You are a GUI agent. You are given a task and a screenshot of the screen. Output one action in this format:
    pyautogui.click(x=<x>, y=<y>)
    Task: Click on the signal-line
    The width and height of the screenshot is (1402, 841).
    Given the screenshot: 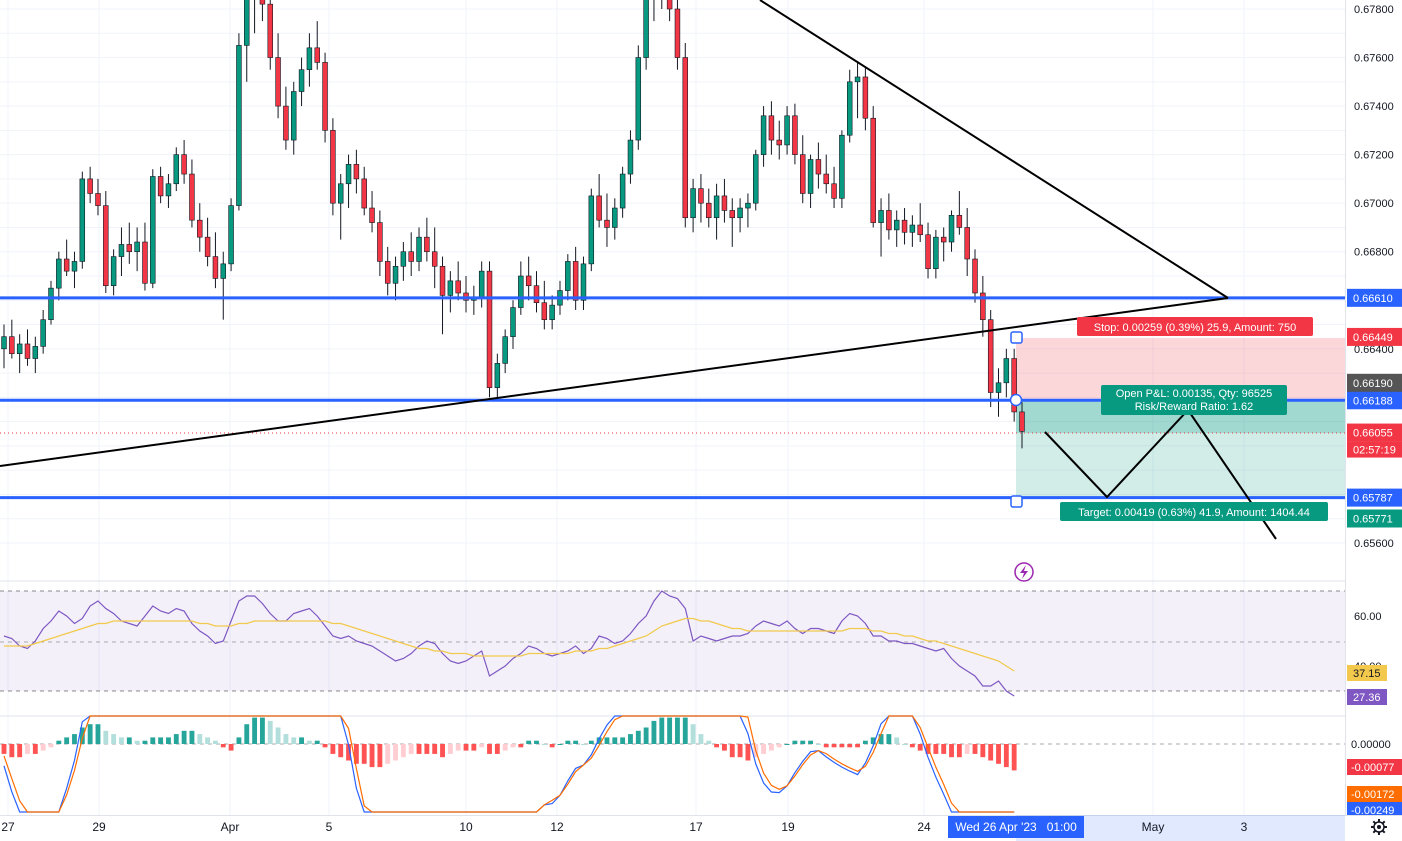 What is the action you would take?
    pyautogui.click(x=509, y=764)
    